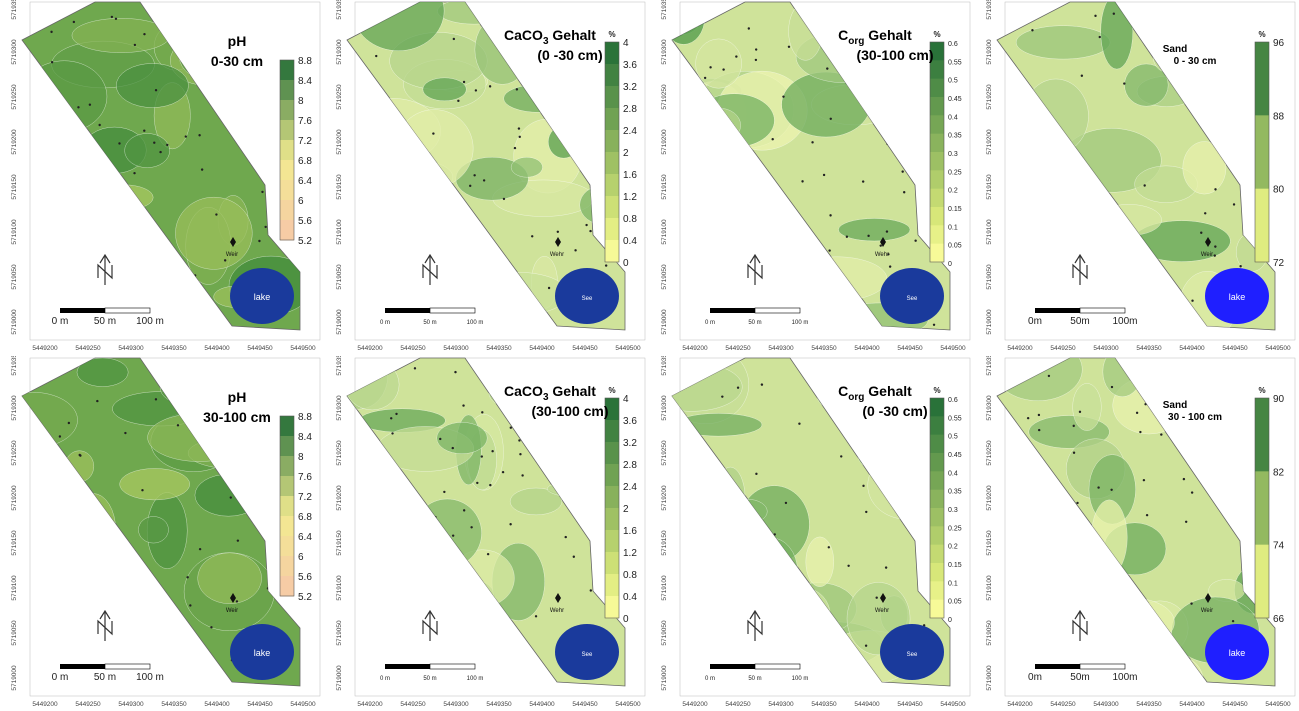 The image size is (1299, 711). What do you see at coordinates (611, 34) in the screenshot?
I see `legend-unit: %` at bounding box center [611, 34].